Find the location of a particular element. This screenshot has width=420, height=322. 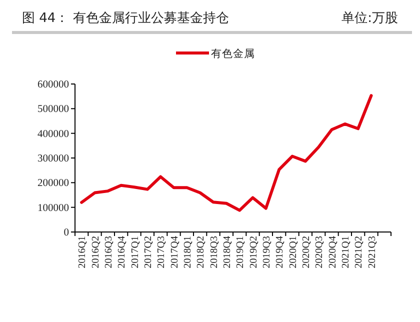

y-tick-label: 600000 is located at coordinates (53, 85).